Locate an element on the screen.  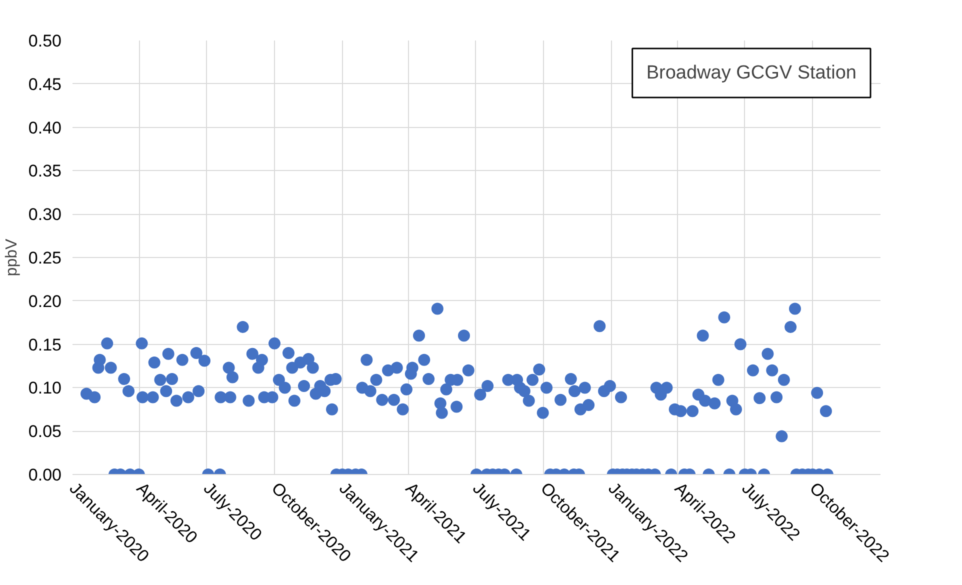
text: Broadway GCGV Station is located at coordinates (751, 73).